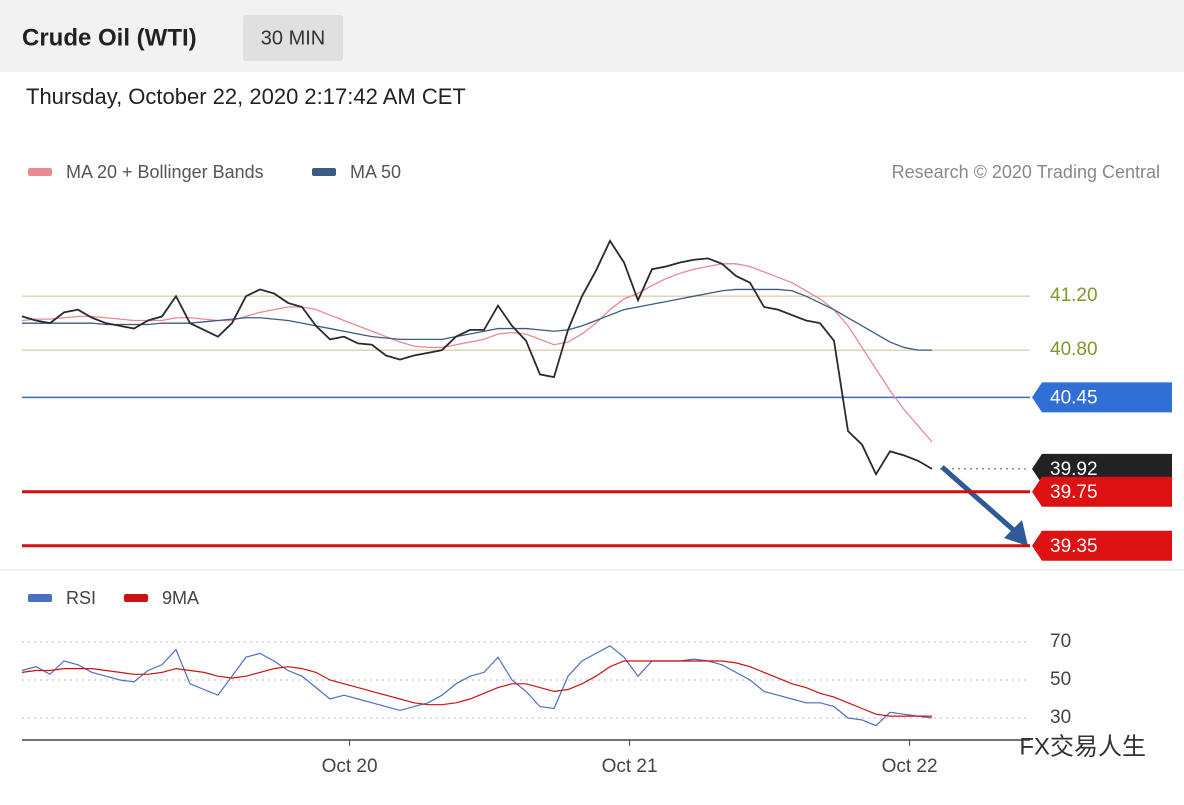  What do you see at coordinates (350, 766) in the screenshot?
I see `x-tick-label: Oct 20` at bounding box center [350, 766].